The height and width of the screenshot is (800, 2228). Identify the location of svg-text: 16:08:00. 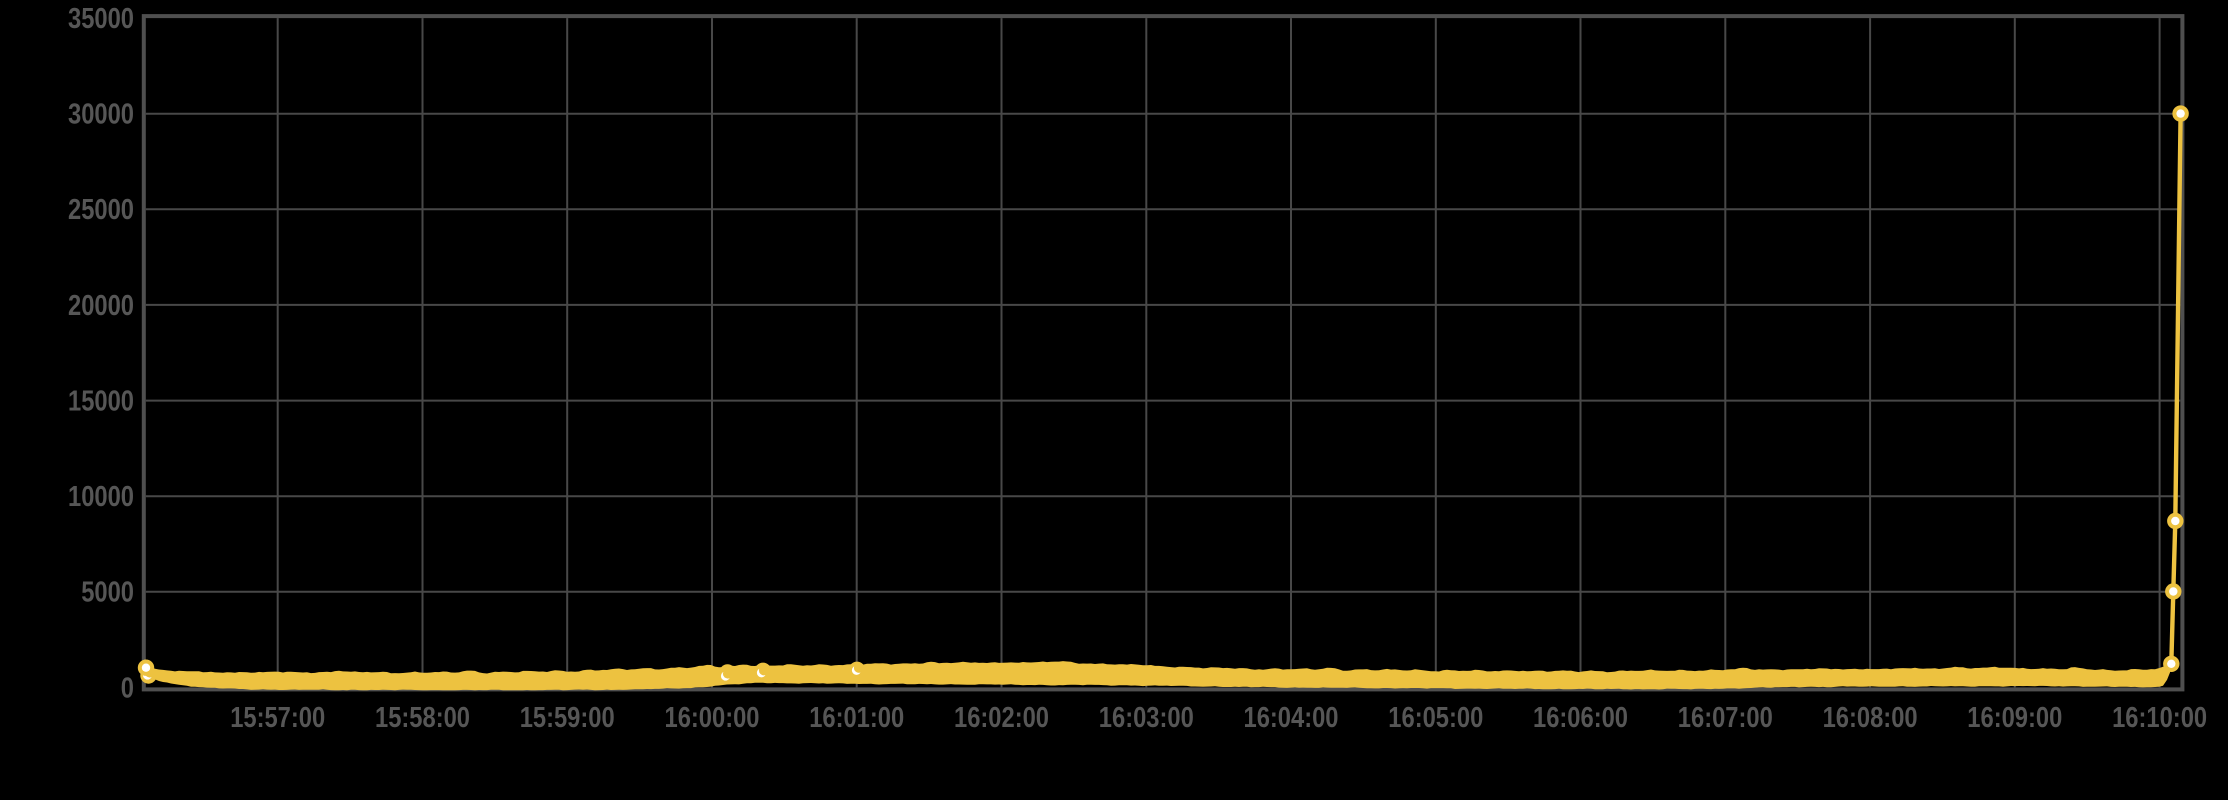
(1870, 718).